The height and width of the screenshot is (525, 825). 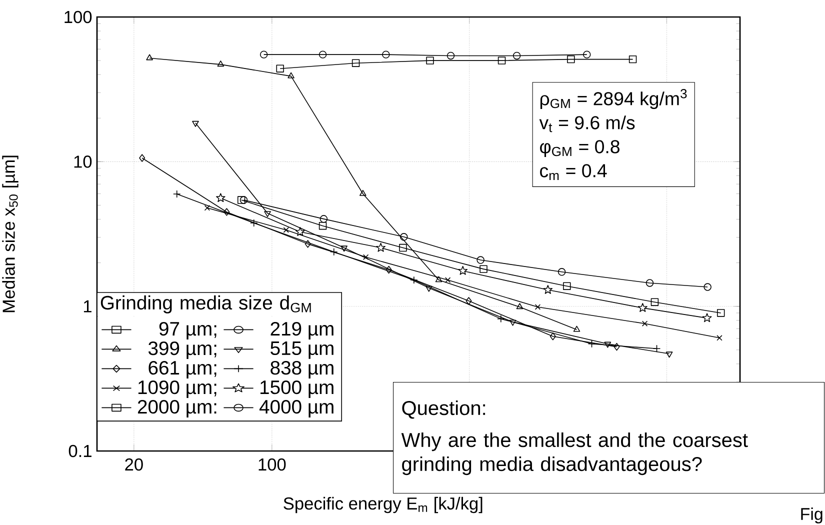 I want to click on legend-title: Grinding media size d$_{GM}$, so click(x=205, y=304).